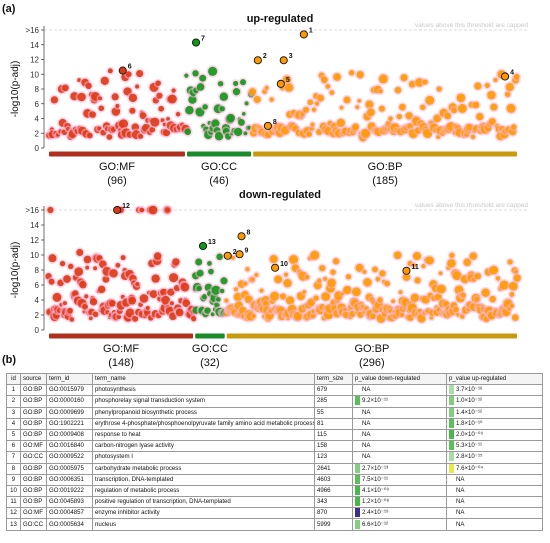 The image size is (550, 543). Describe the element at coordinates (333, 468) in the screenshot. I see `table-cell: 2641` at that location.